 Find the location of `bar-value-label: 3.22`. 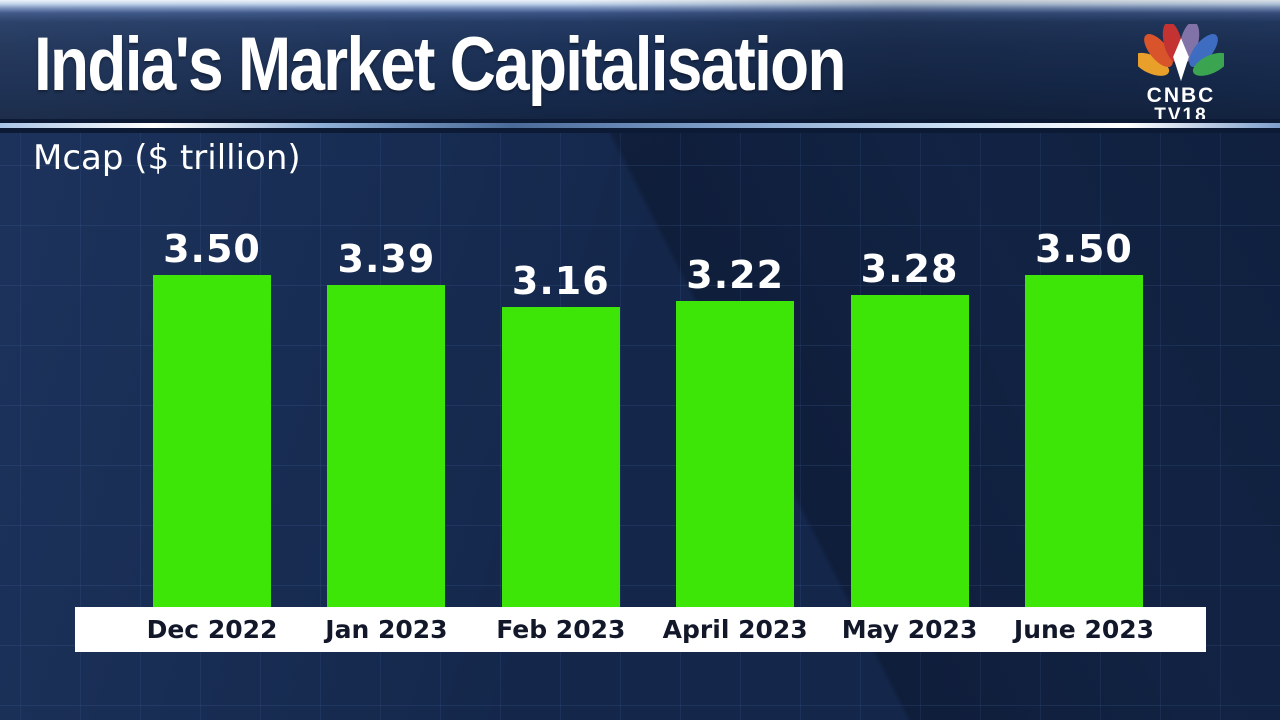

bar-value-label: 3.22 is located at coordinates (735, 275).